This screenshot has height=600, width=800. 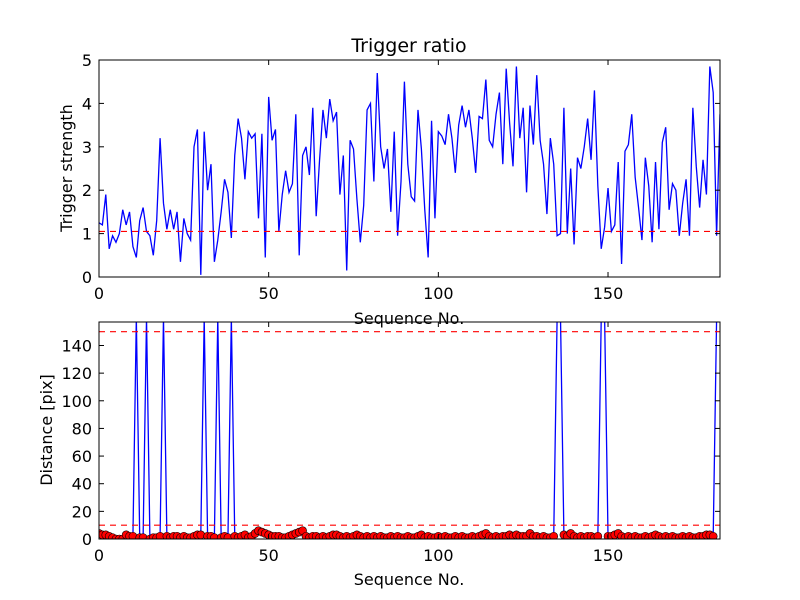 What do you see at coordinates (76, 401) in the screenshot?
I see `y-tick-label: 100` at bounding box center [76, 401].